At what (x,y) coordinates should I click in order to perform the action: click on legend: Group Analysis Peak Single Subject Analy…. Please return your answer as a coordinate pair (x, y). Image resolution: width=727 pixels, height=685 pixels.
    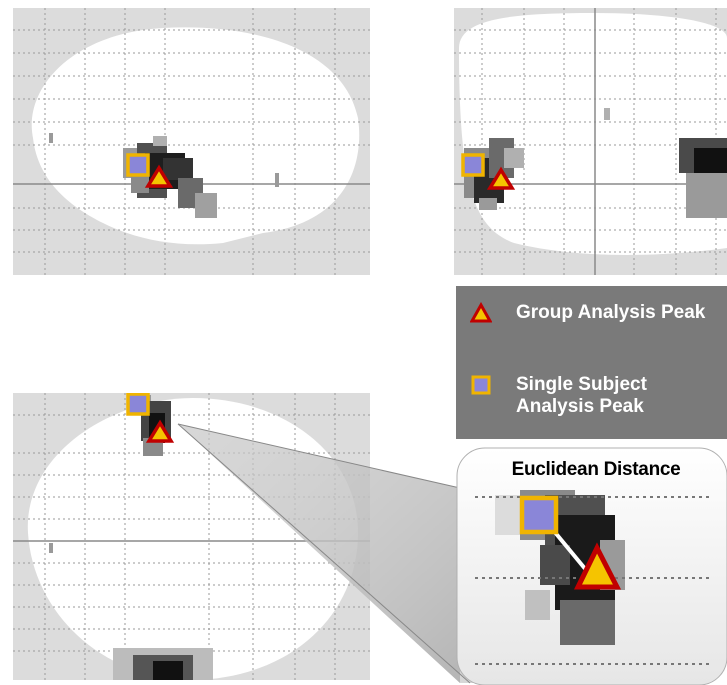
    Looking at the image, I should click on (591, 362).